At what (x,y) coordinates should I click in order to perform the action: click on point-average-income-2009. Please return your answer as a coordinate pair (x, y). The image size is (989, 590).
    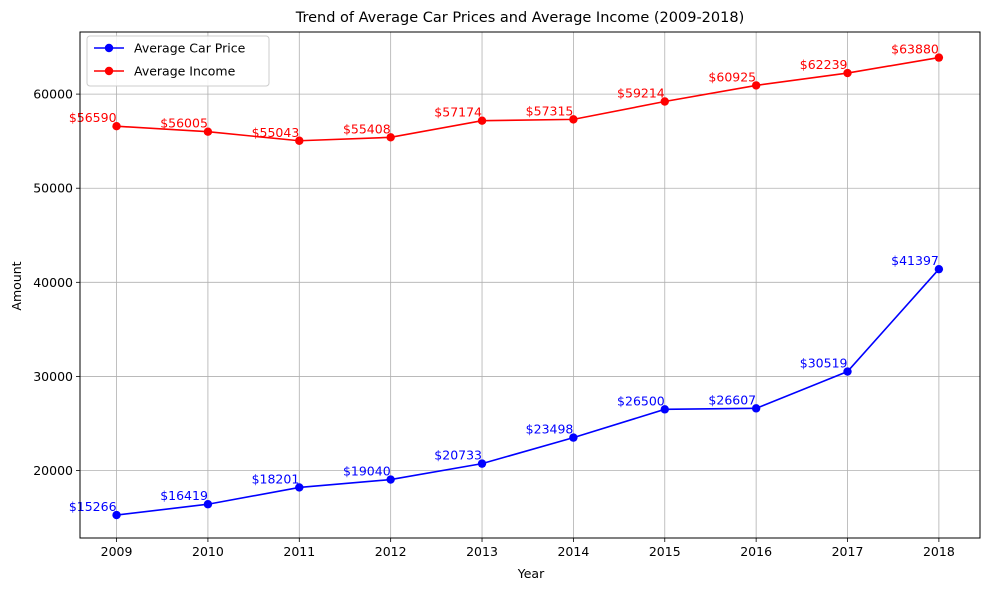
    Looking at the image, I should click on (116, 126).